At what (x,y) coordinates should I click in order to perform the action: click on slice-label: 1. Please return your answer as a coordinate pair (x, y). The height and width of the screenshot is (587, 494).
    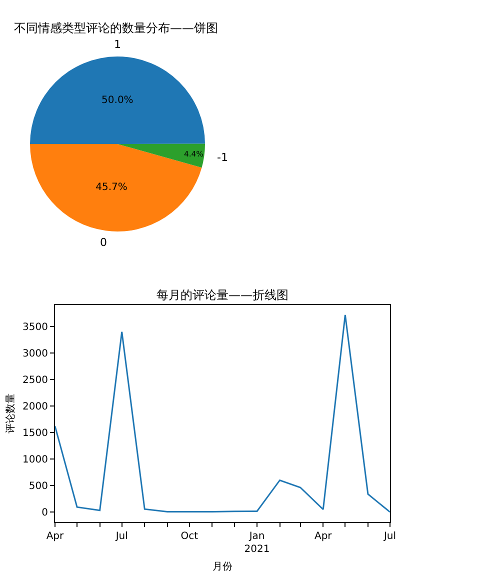
    Looking at the image, I should click on (117, 44).